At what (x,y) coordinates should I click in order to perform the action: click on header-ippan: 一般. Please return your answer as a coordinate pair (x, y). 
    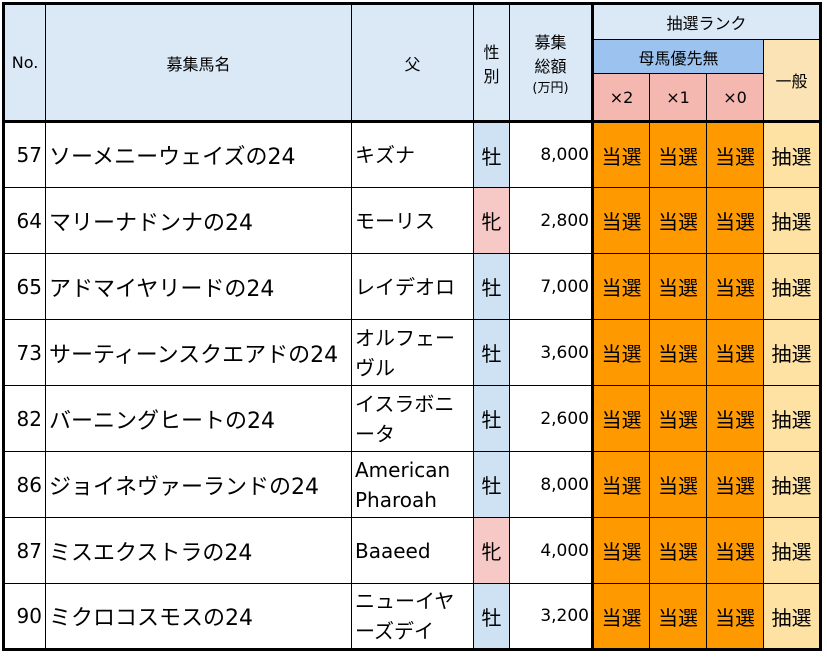
    Looking at the image, I should click on (792, 80).